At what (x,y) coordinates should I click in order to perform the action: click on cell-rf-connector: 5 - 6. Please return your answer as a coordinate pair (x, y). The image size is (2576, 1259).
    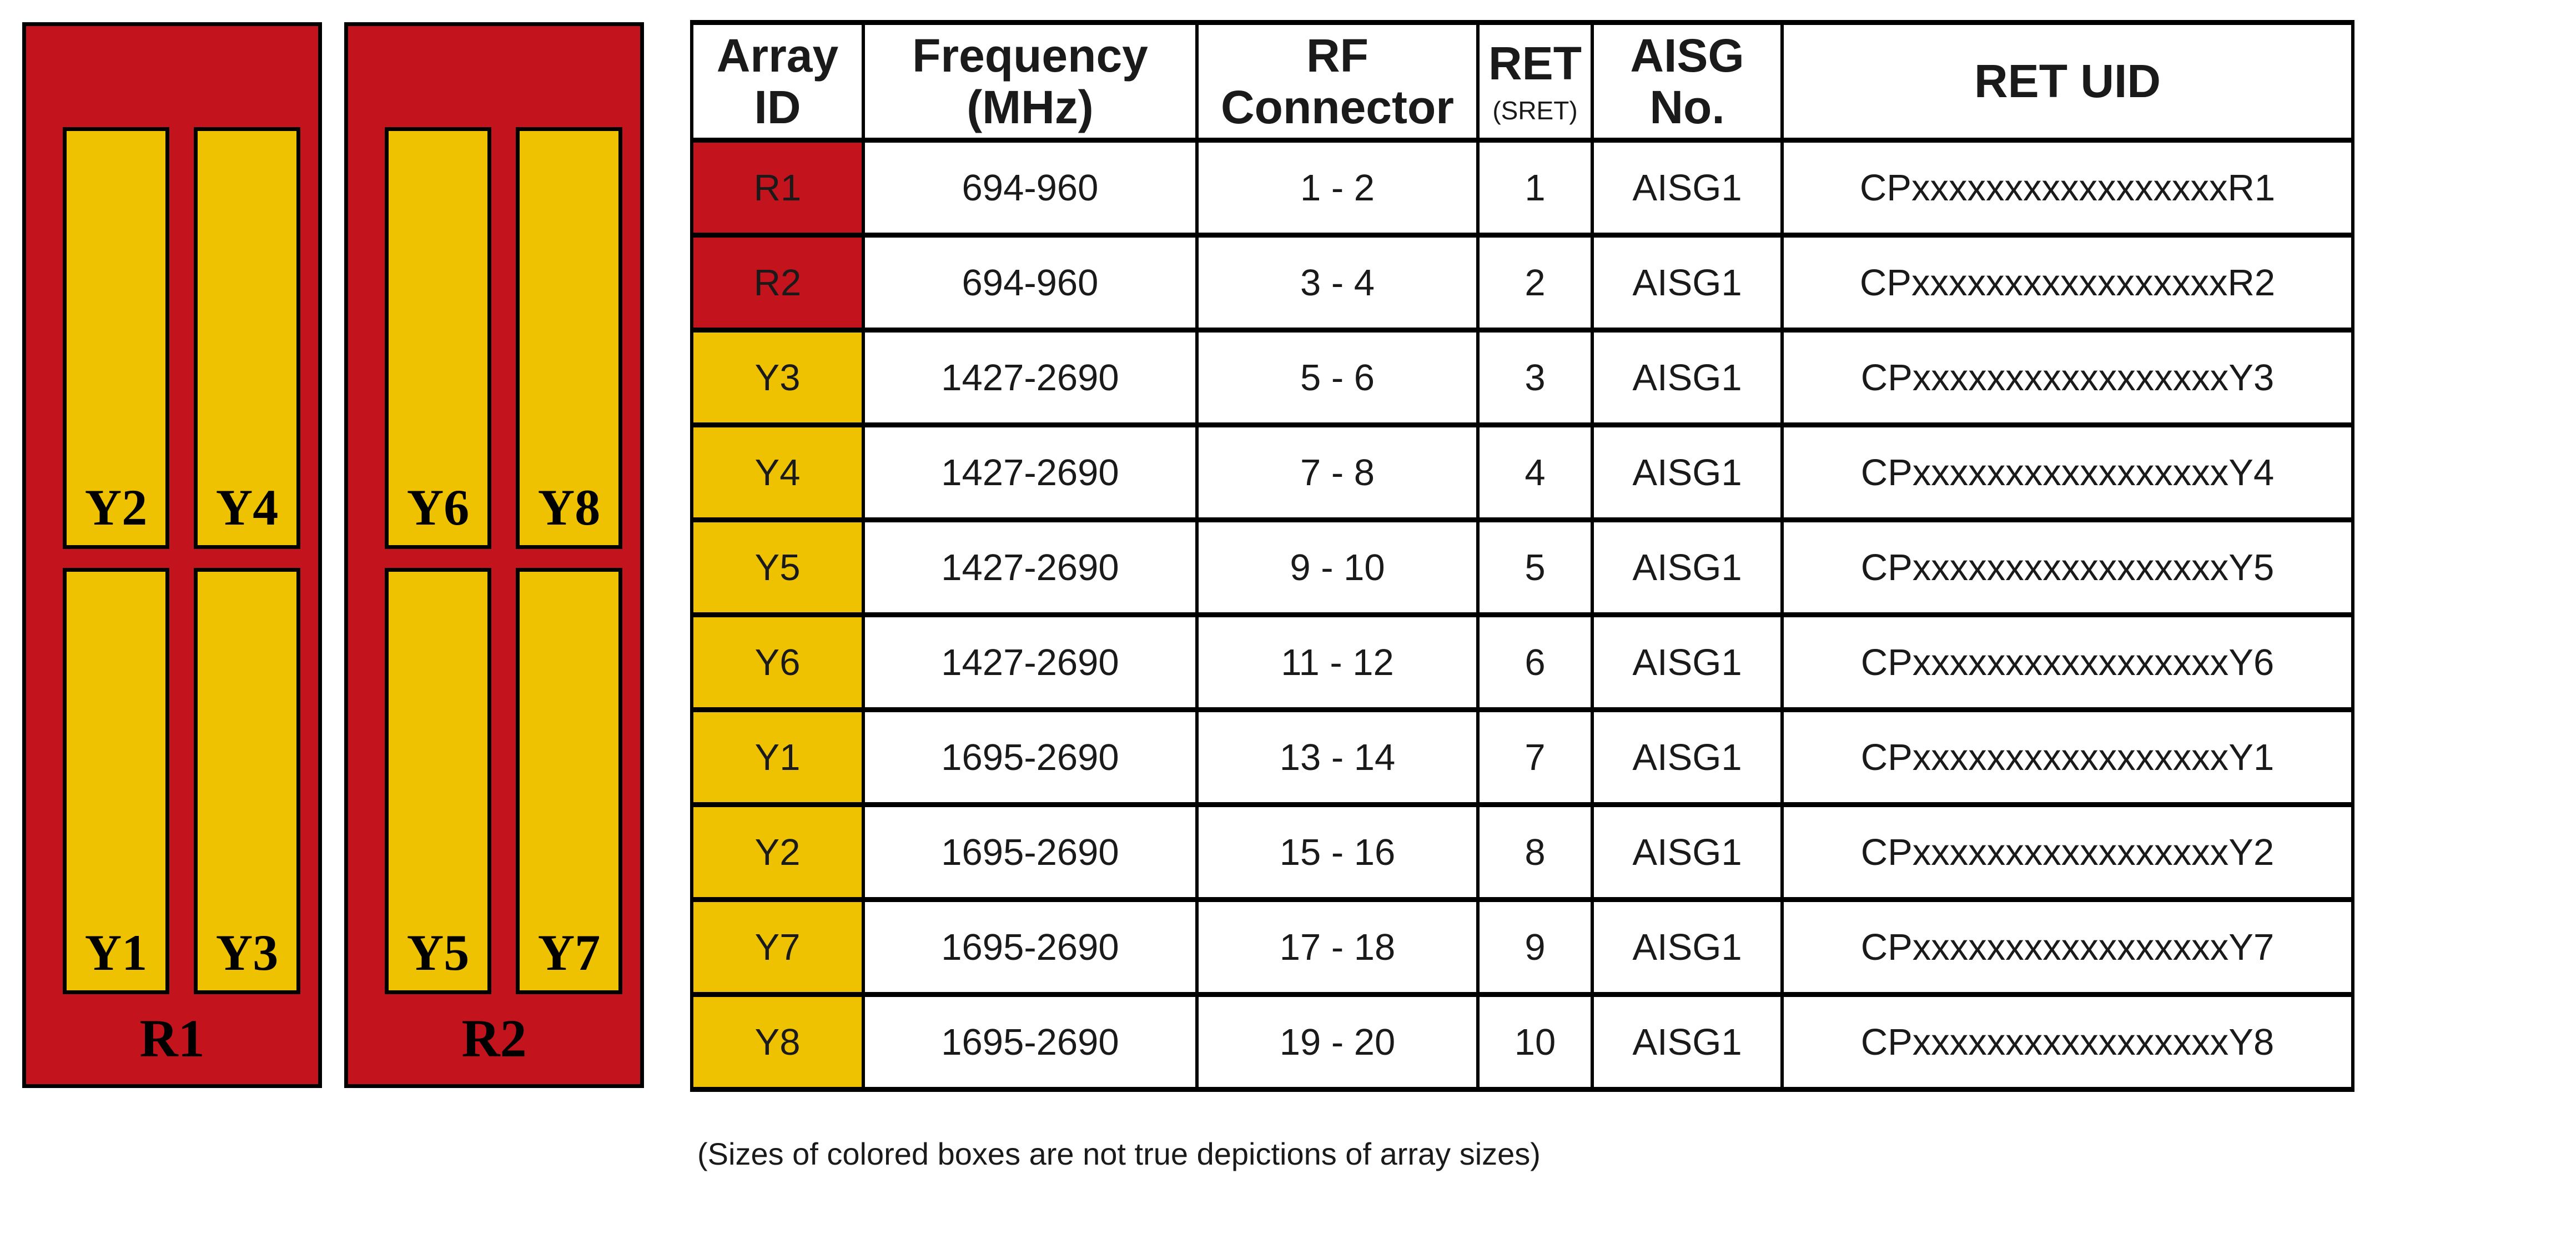
    Looking at the image, I should click on (1338, 377).